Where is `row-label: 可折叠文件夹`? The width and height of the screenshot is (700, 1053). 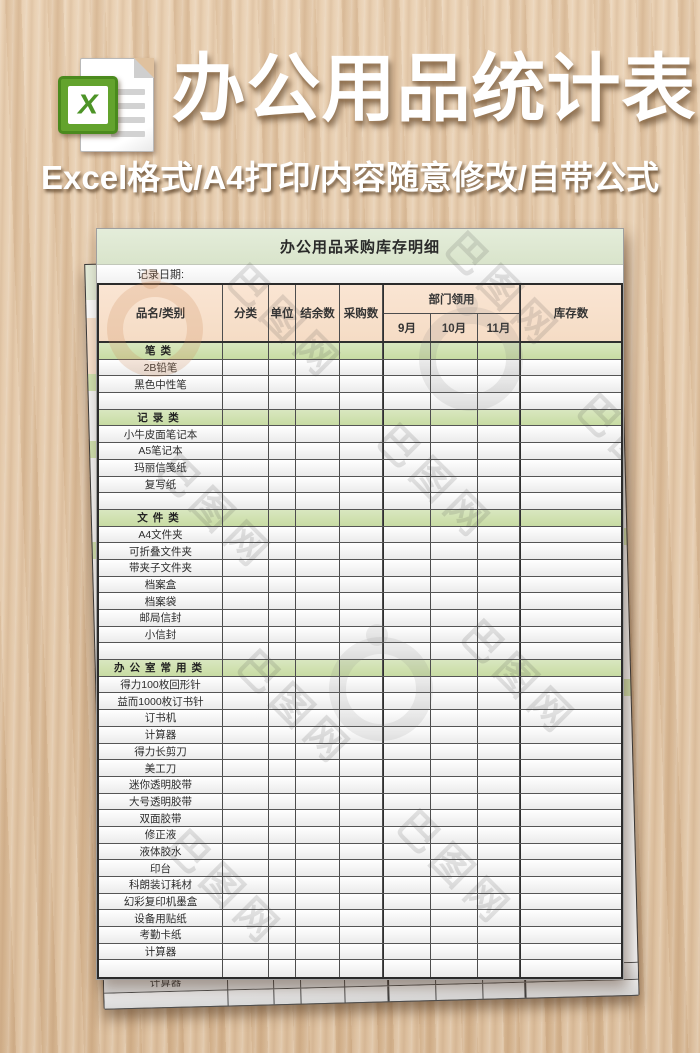 row-label: 可折叠文件夹 is located at coordinates (160, 551).